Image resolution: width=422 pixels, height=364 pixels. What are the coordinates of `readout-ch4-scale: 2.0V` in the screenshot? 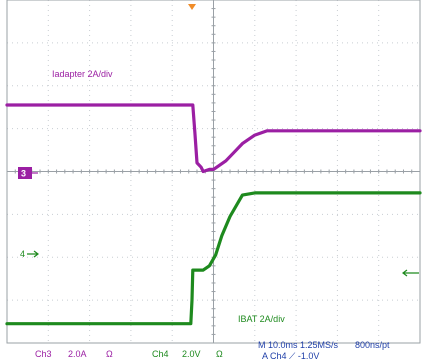 It's located at (191, 354).